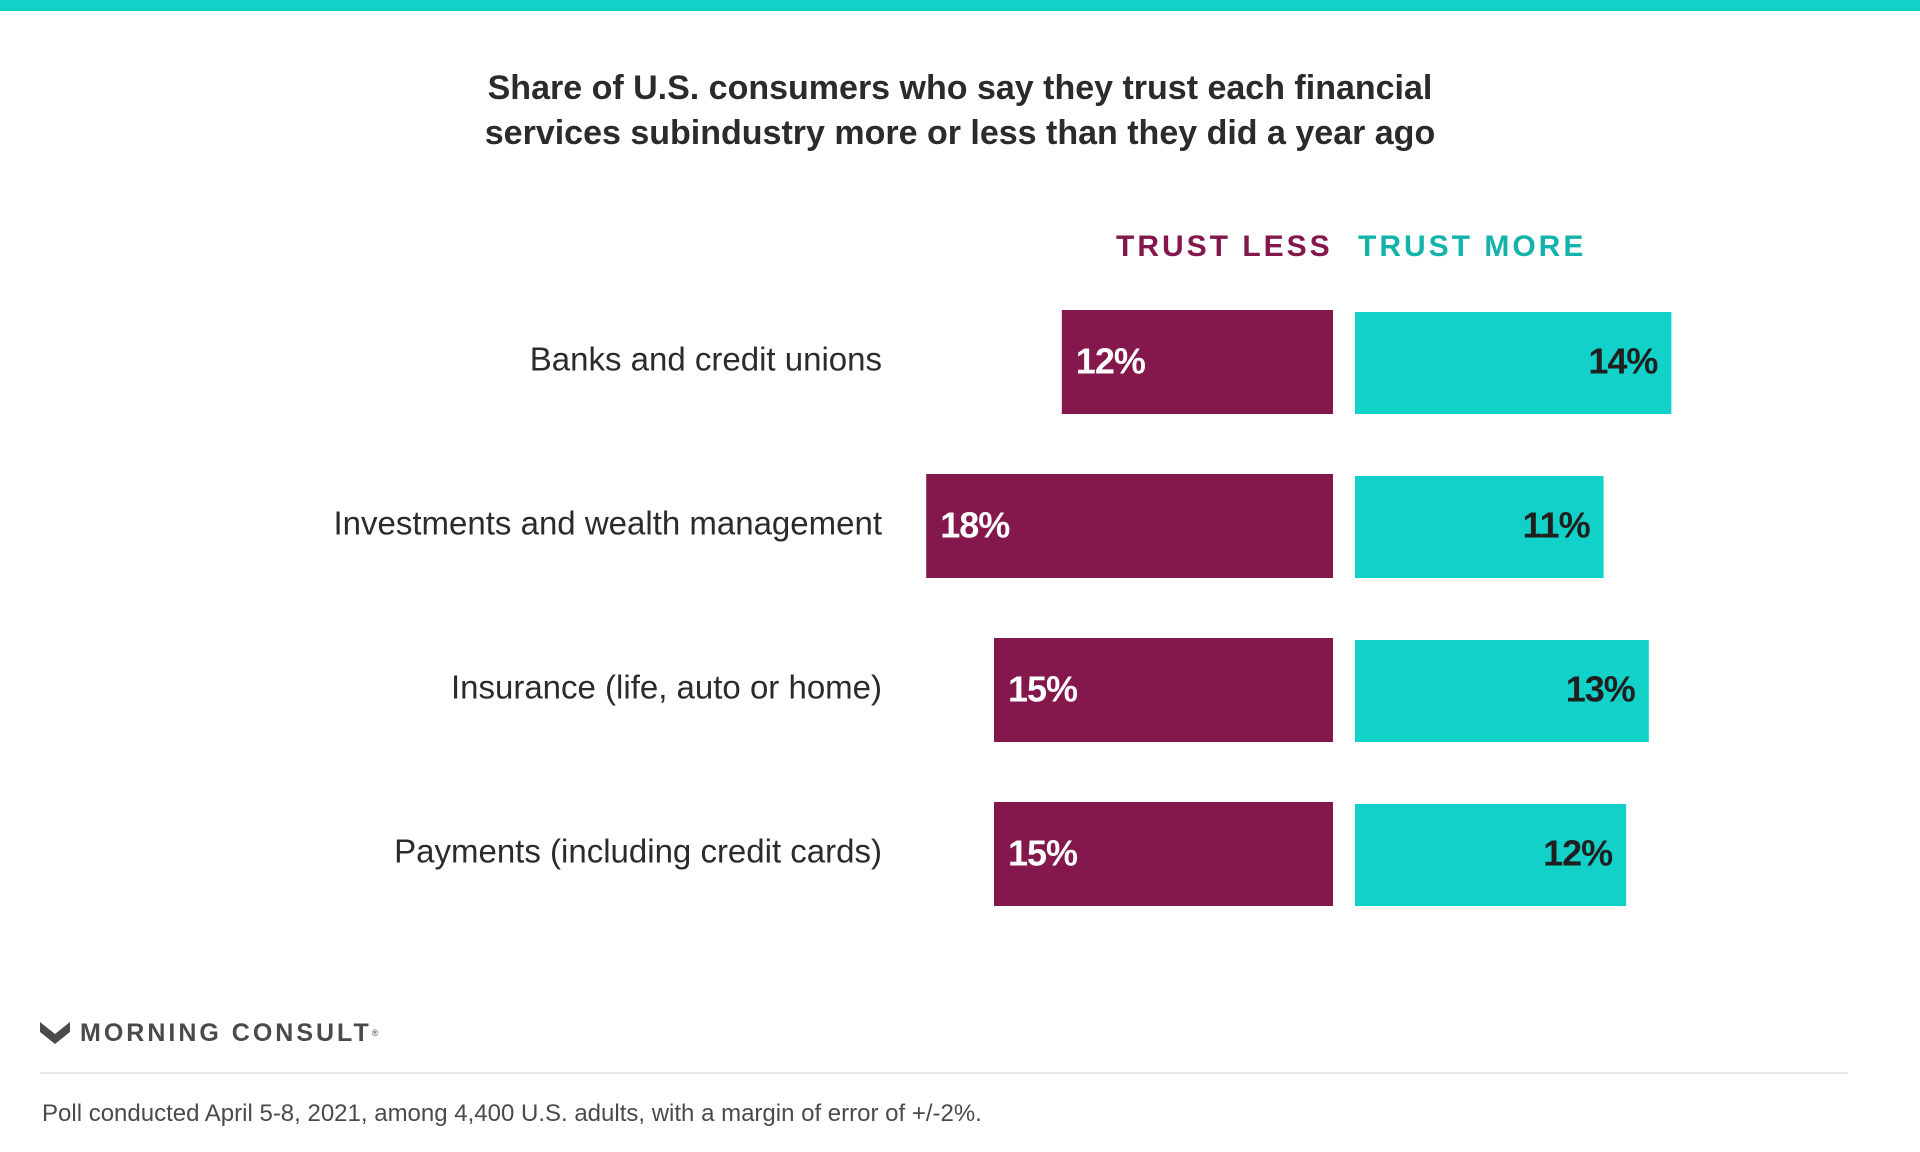 This screenshot has height=1152, width=1920. Describe the element at coordinates (666, 687) in the screenshot. I see `category-label: Insurance (life, auto or home)` at that location.